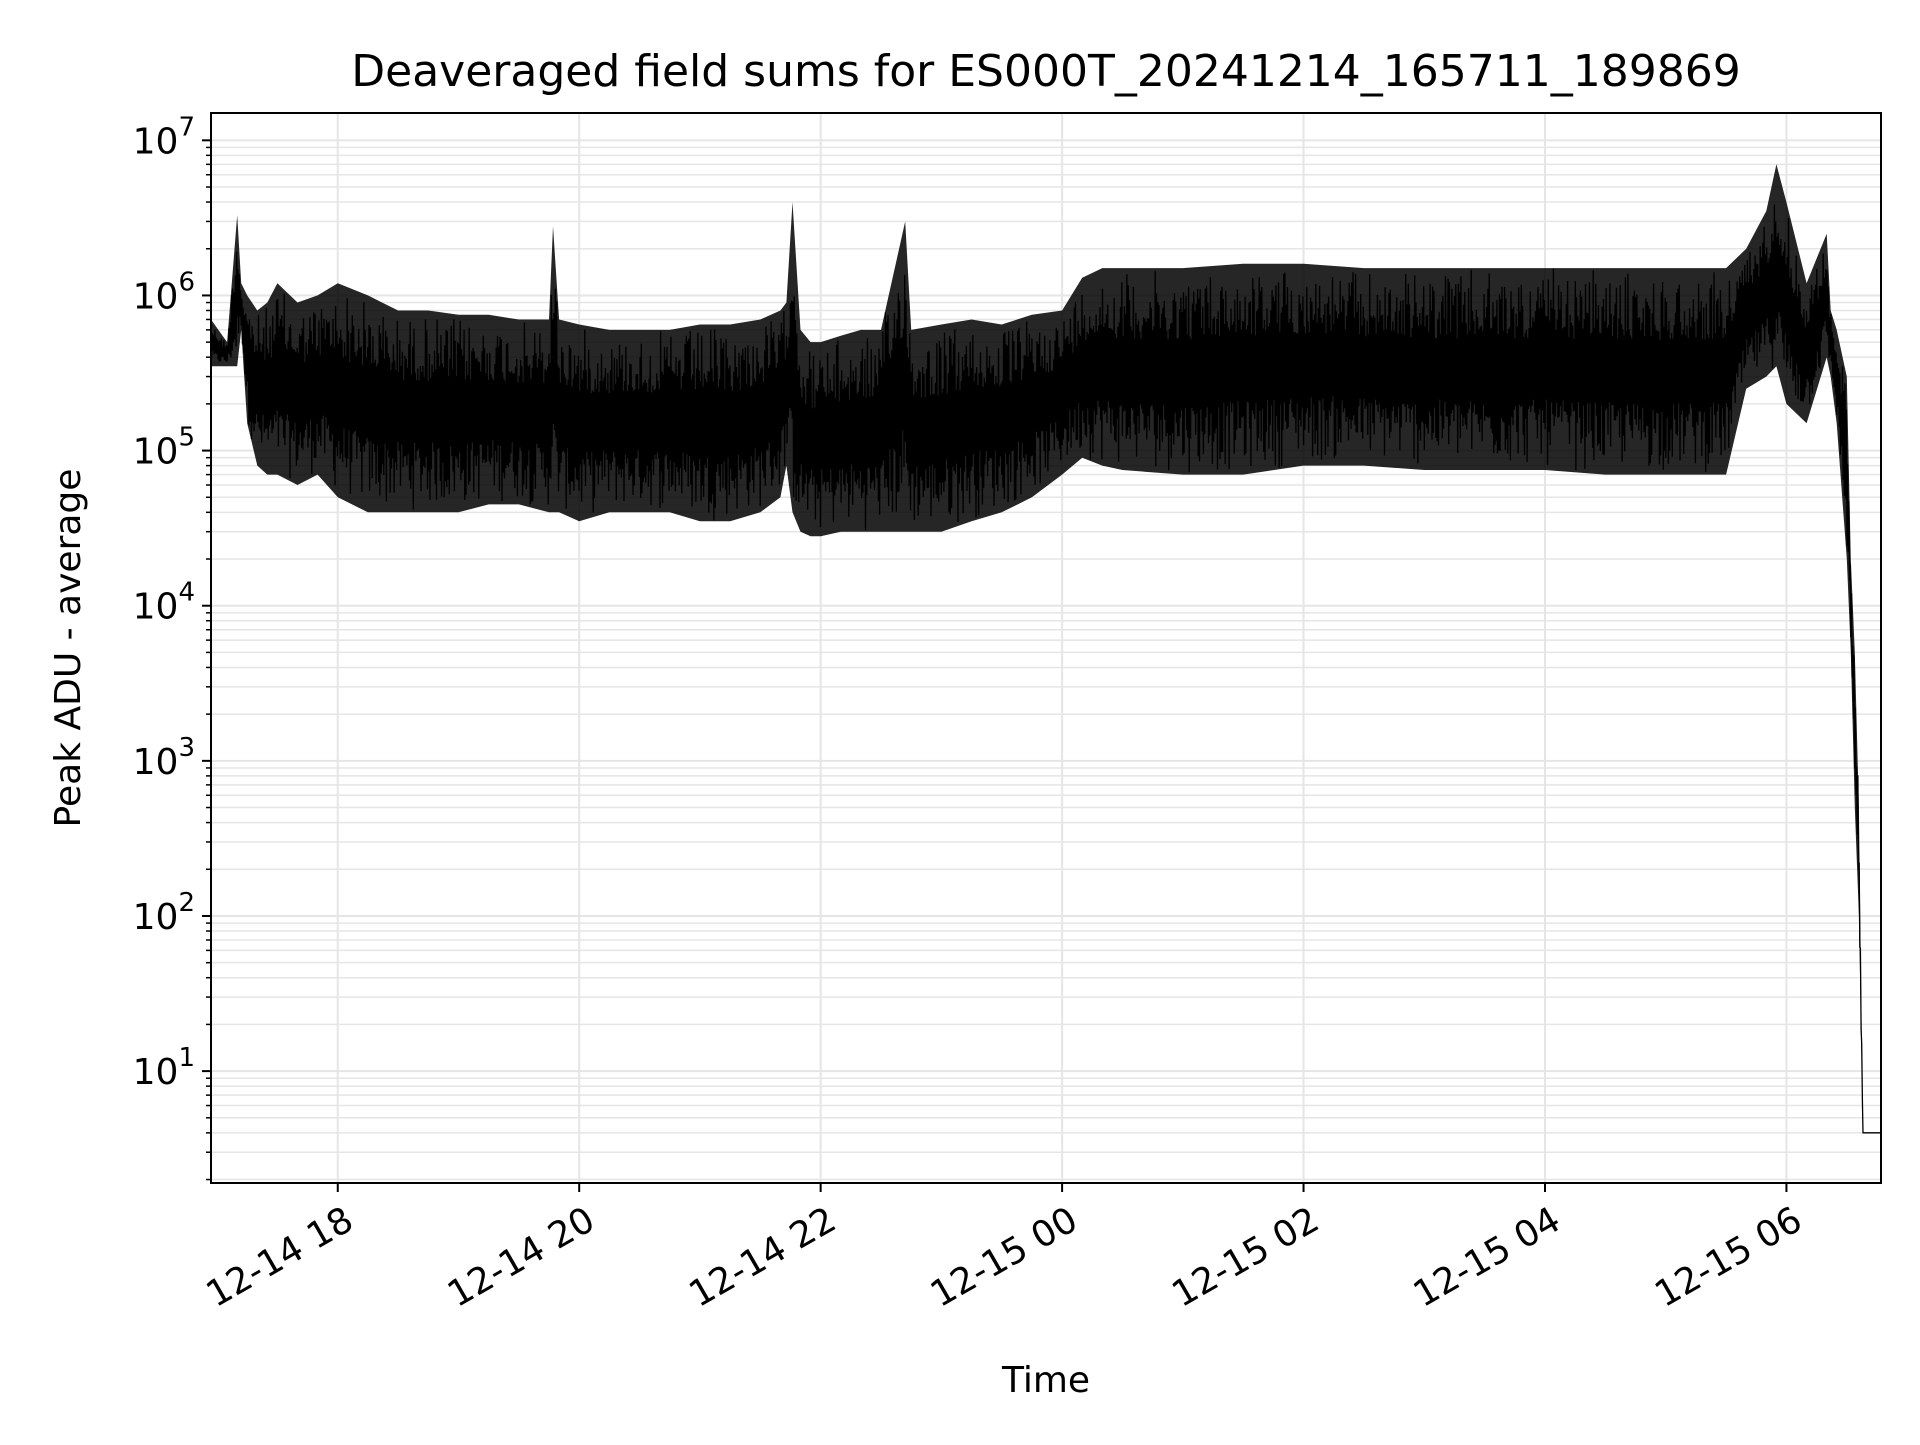  What do you see at coordinates (164, 1068) in the screenshot?
I see `y-tick-label: 10¹` at bounding box center [164, 1068].